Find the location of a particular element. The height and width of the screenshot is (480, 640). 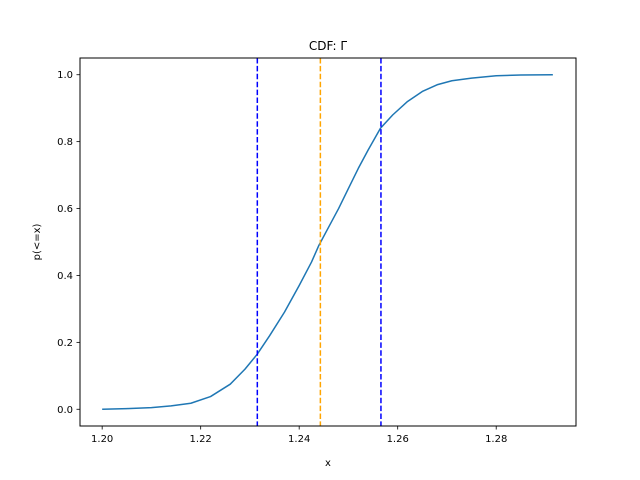

y-tick-label: 1.0 is located at coordinates (65, 75).